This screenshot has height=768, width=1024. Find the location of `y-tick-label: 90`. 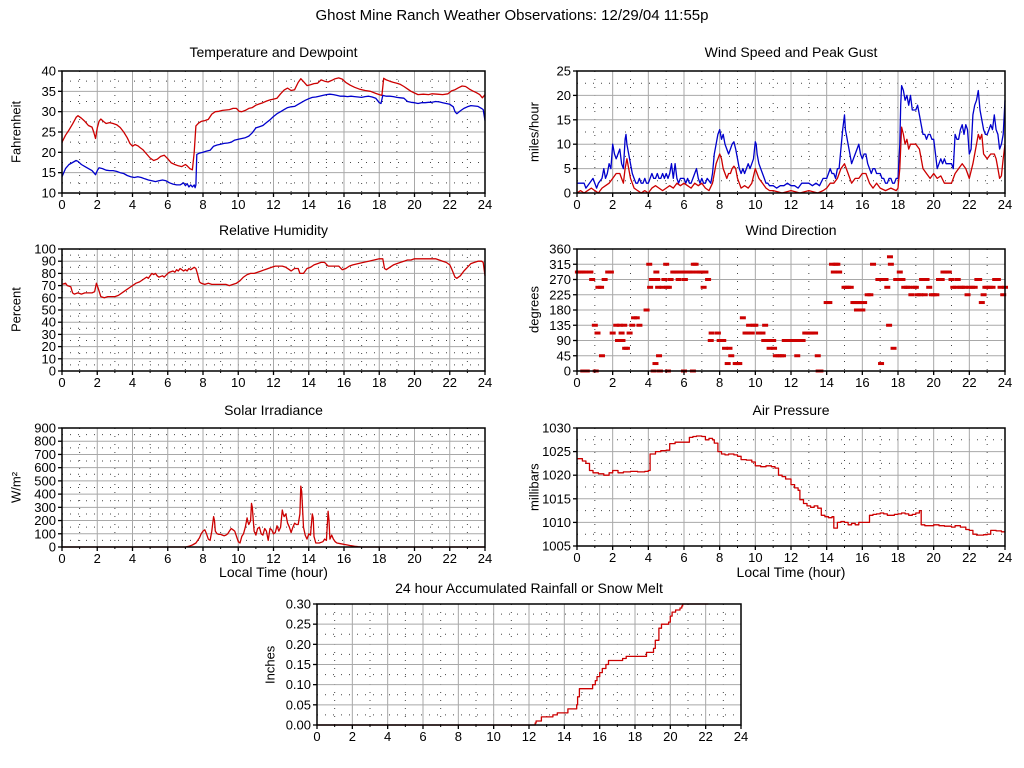

y-tick-label: 90 is located at coordinates (564, 340).